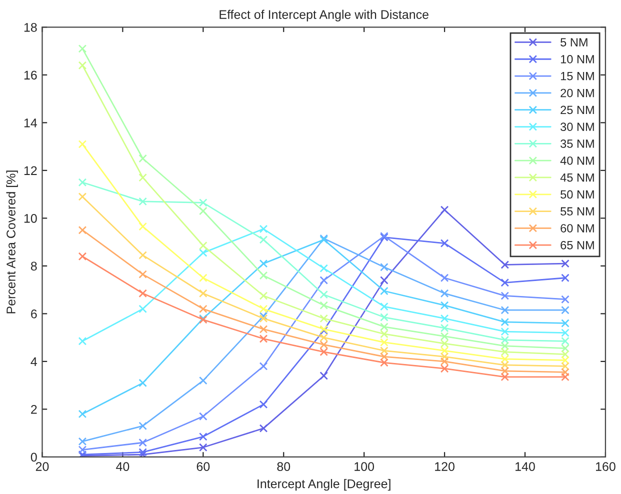  What do you see at coordinates (577, 110) in the screenshot?
I see `legend-label: 25 NM` at bounding box center [577, 110].